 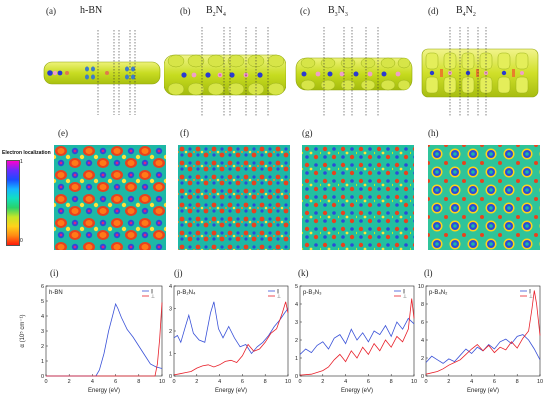 What do you see at coordinates (303, 273) in the screenshot?
I see `panel-k-letter: (k)` at bounding box center [303, 273].